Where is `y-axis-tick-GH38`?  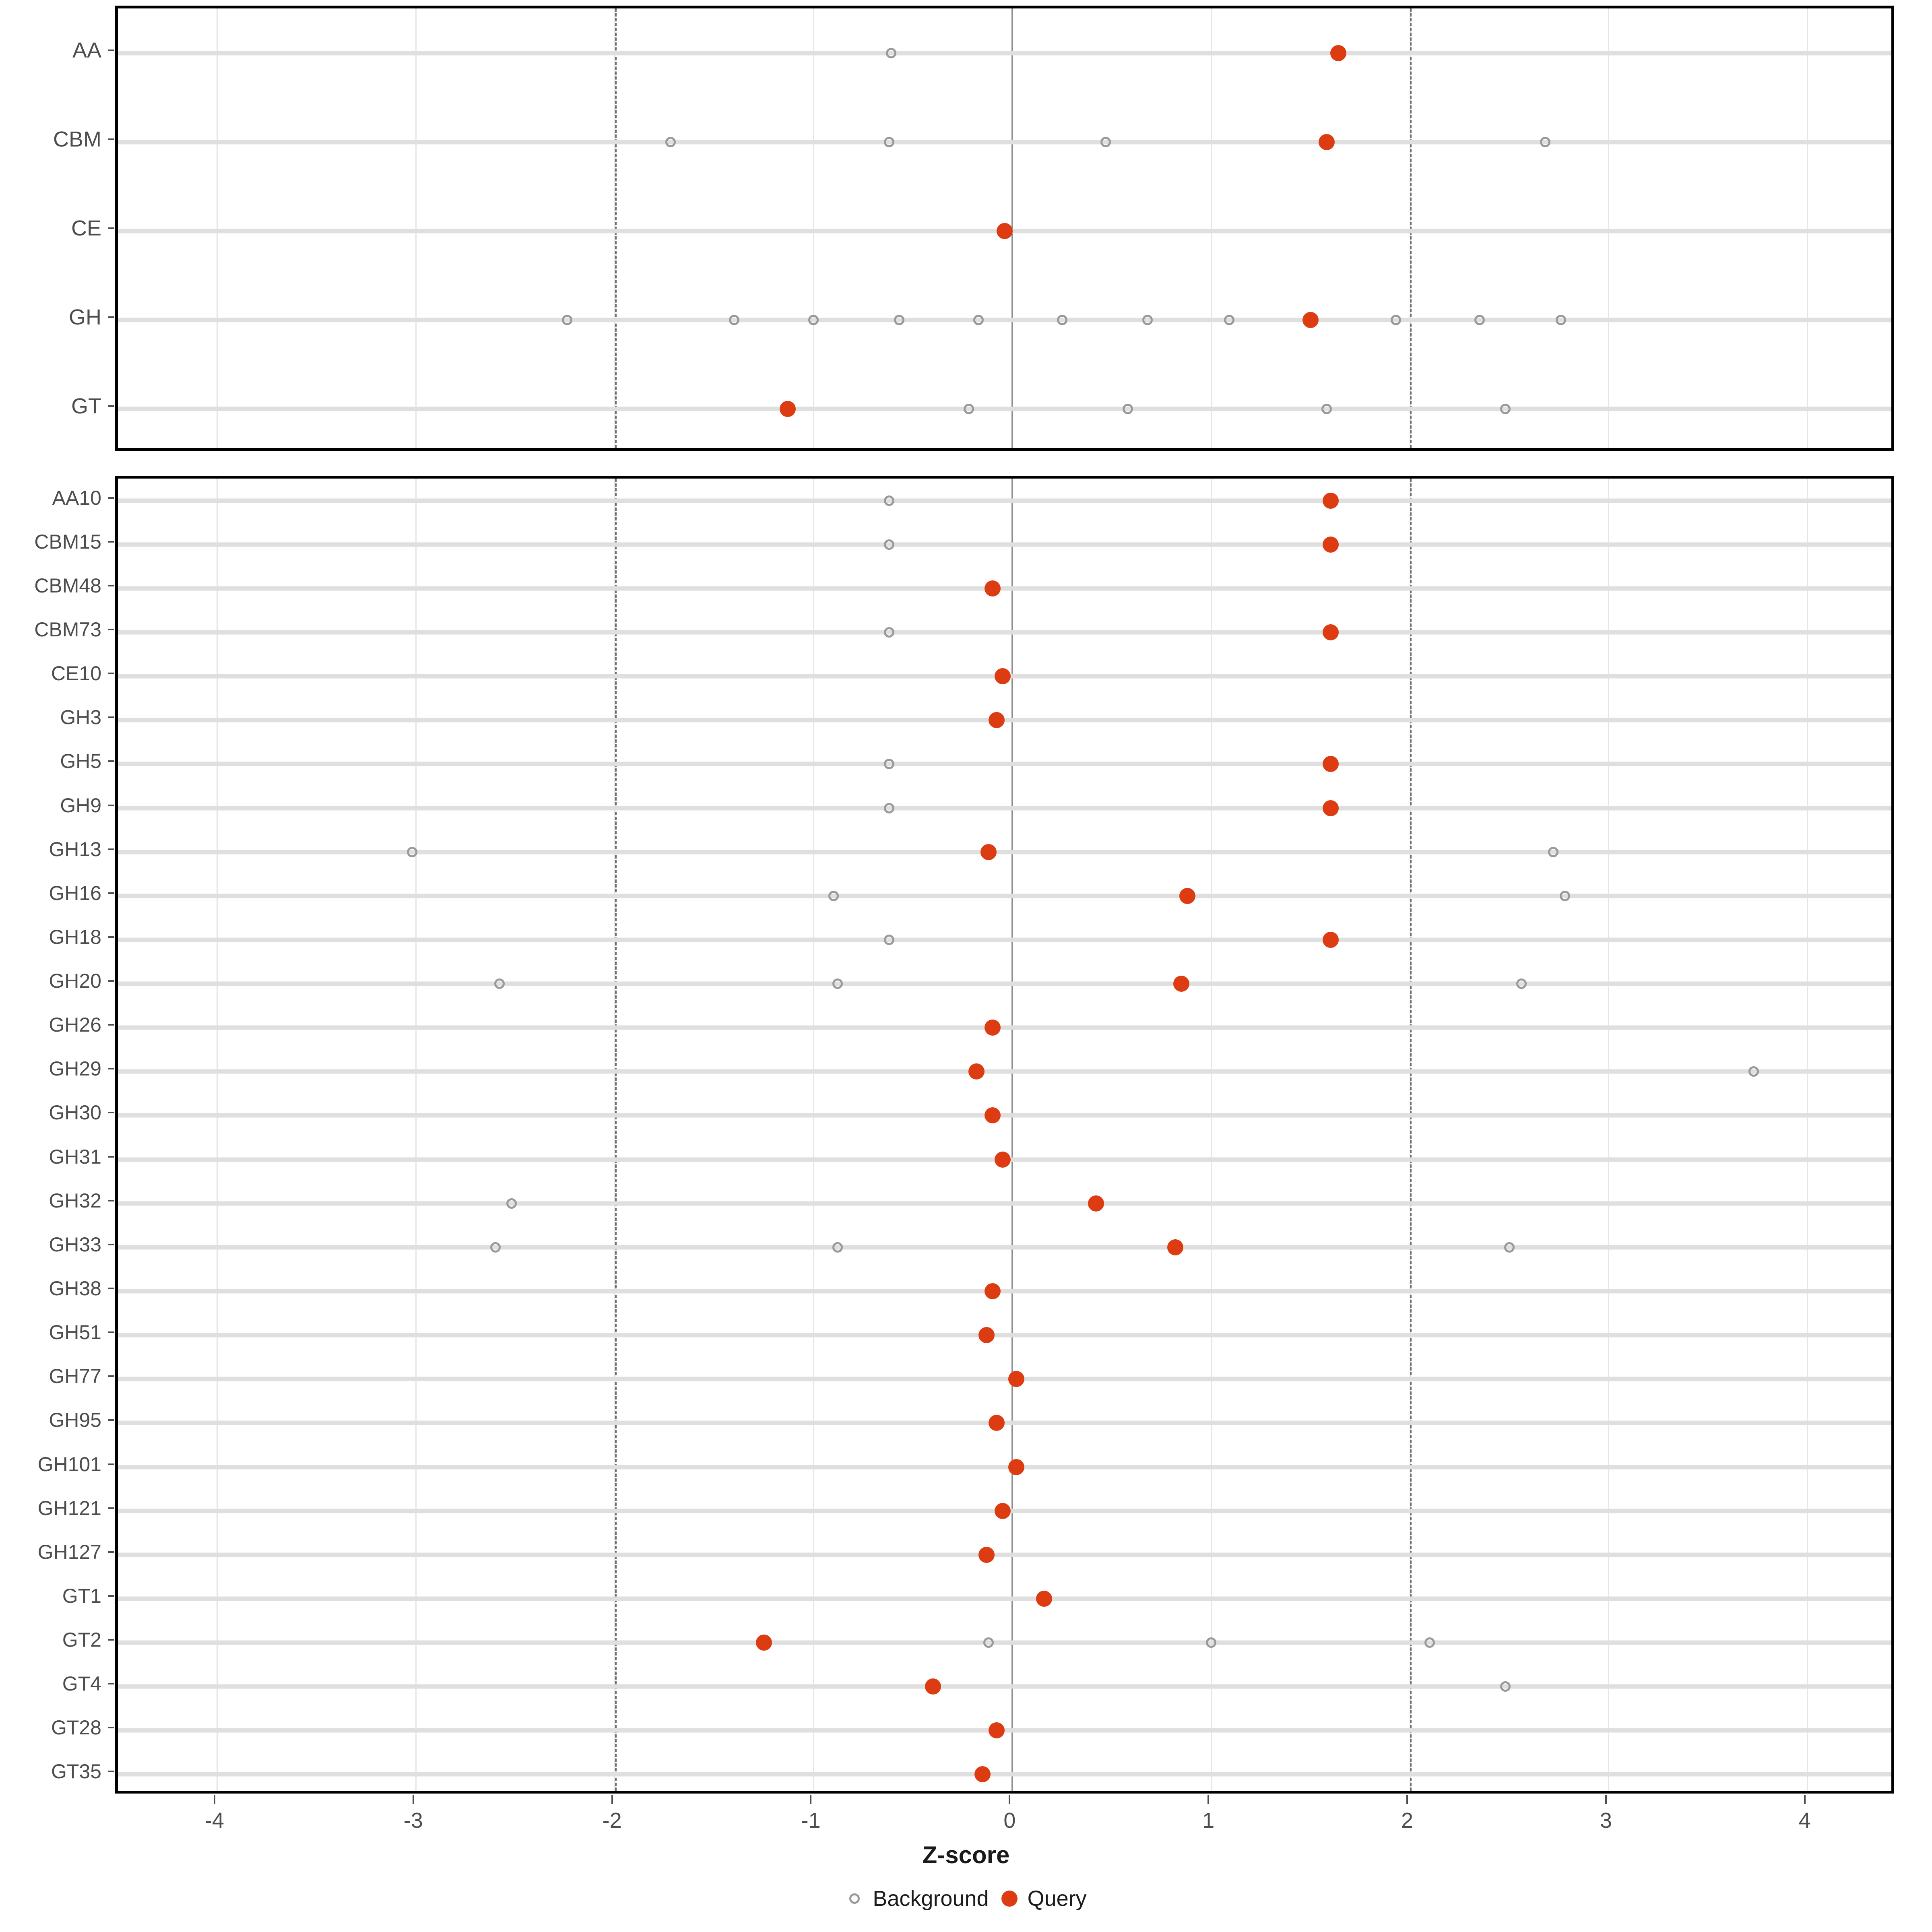 y-axis-tick-GH38 is located at coordinates (111, 1288).